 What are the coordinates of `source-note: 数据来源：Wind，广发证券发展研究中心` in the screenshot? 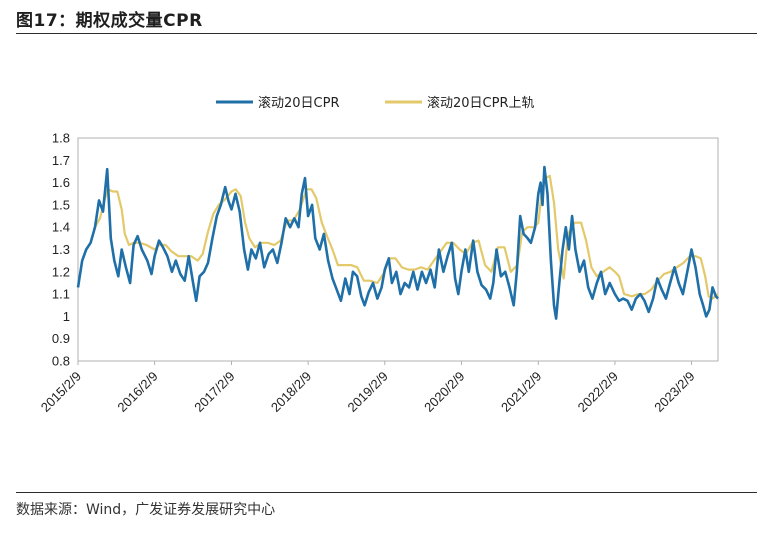 It's located at (146, 510).